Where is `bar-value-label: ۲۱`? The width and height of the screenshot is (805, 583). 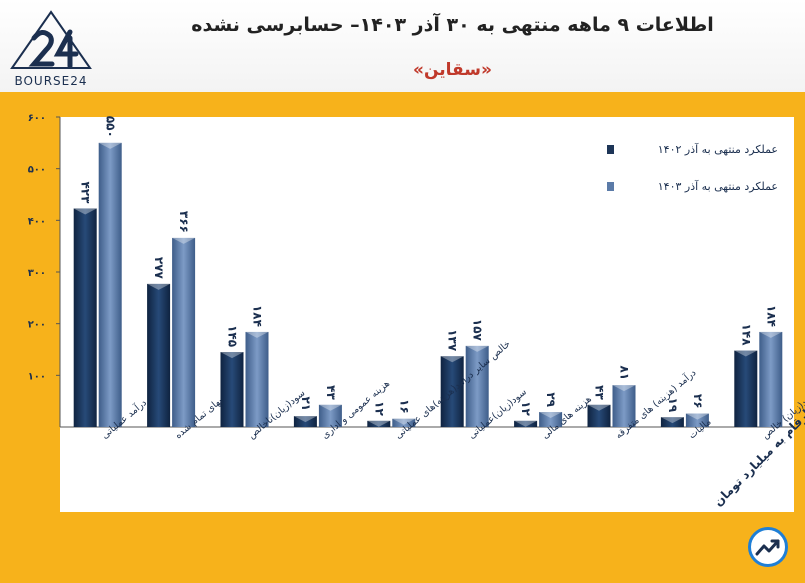
bar-value-label: ۲۱ is located at coordinates (306, 403).